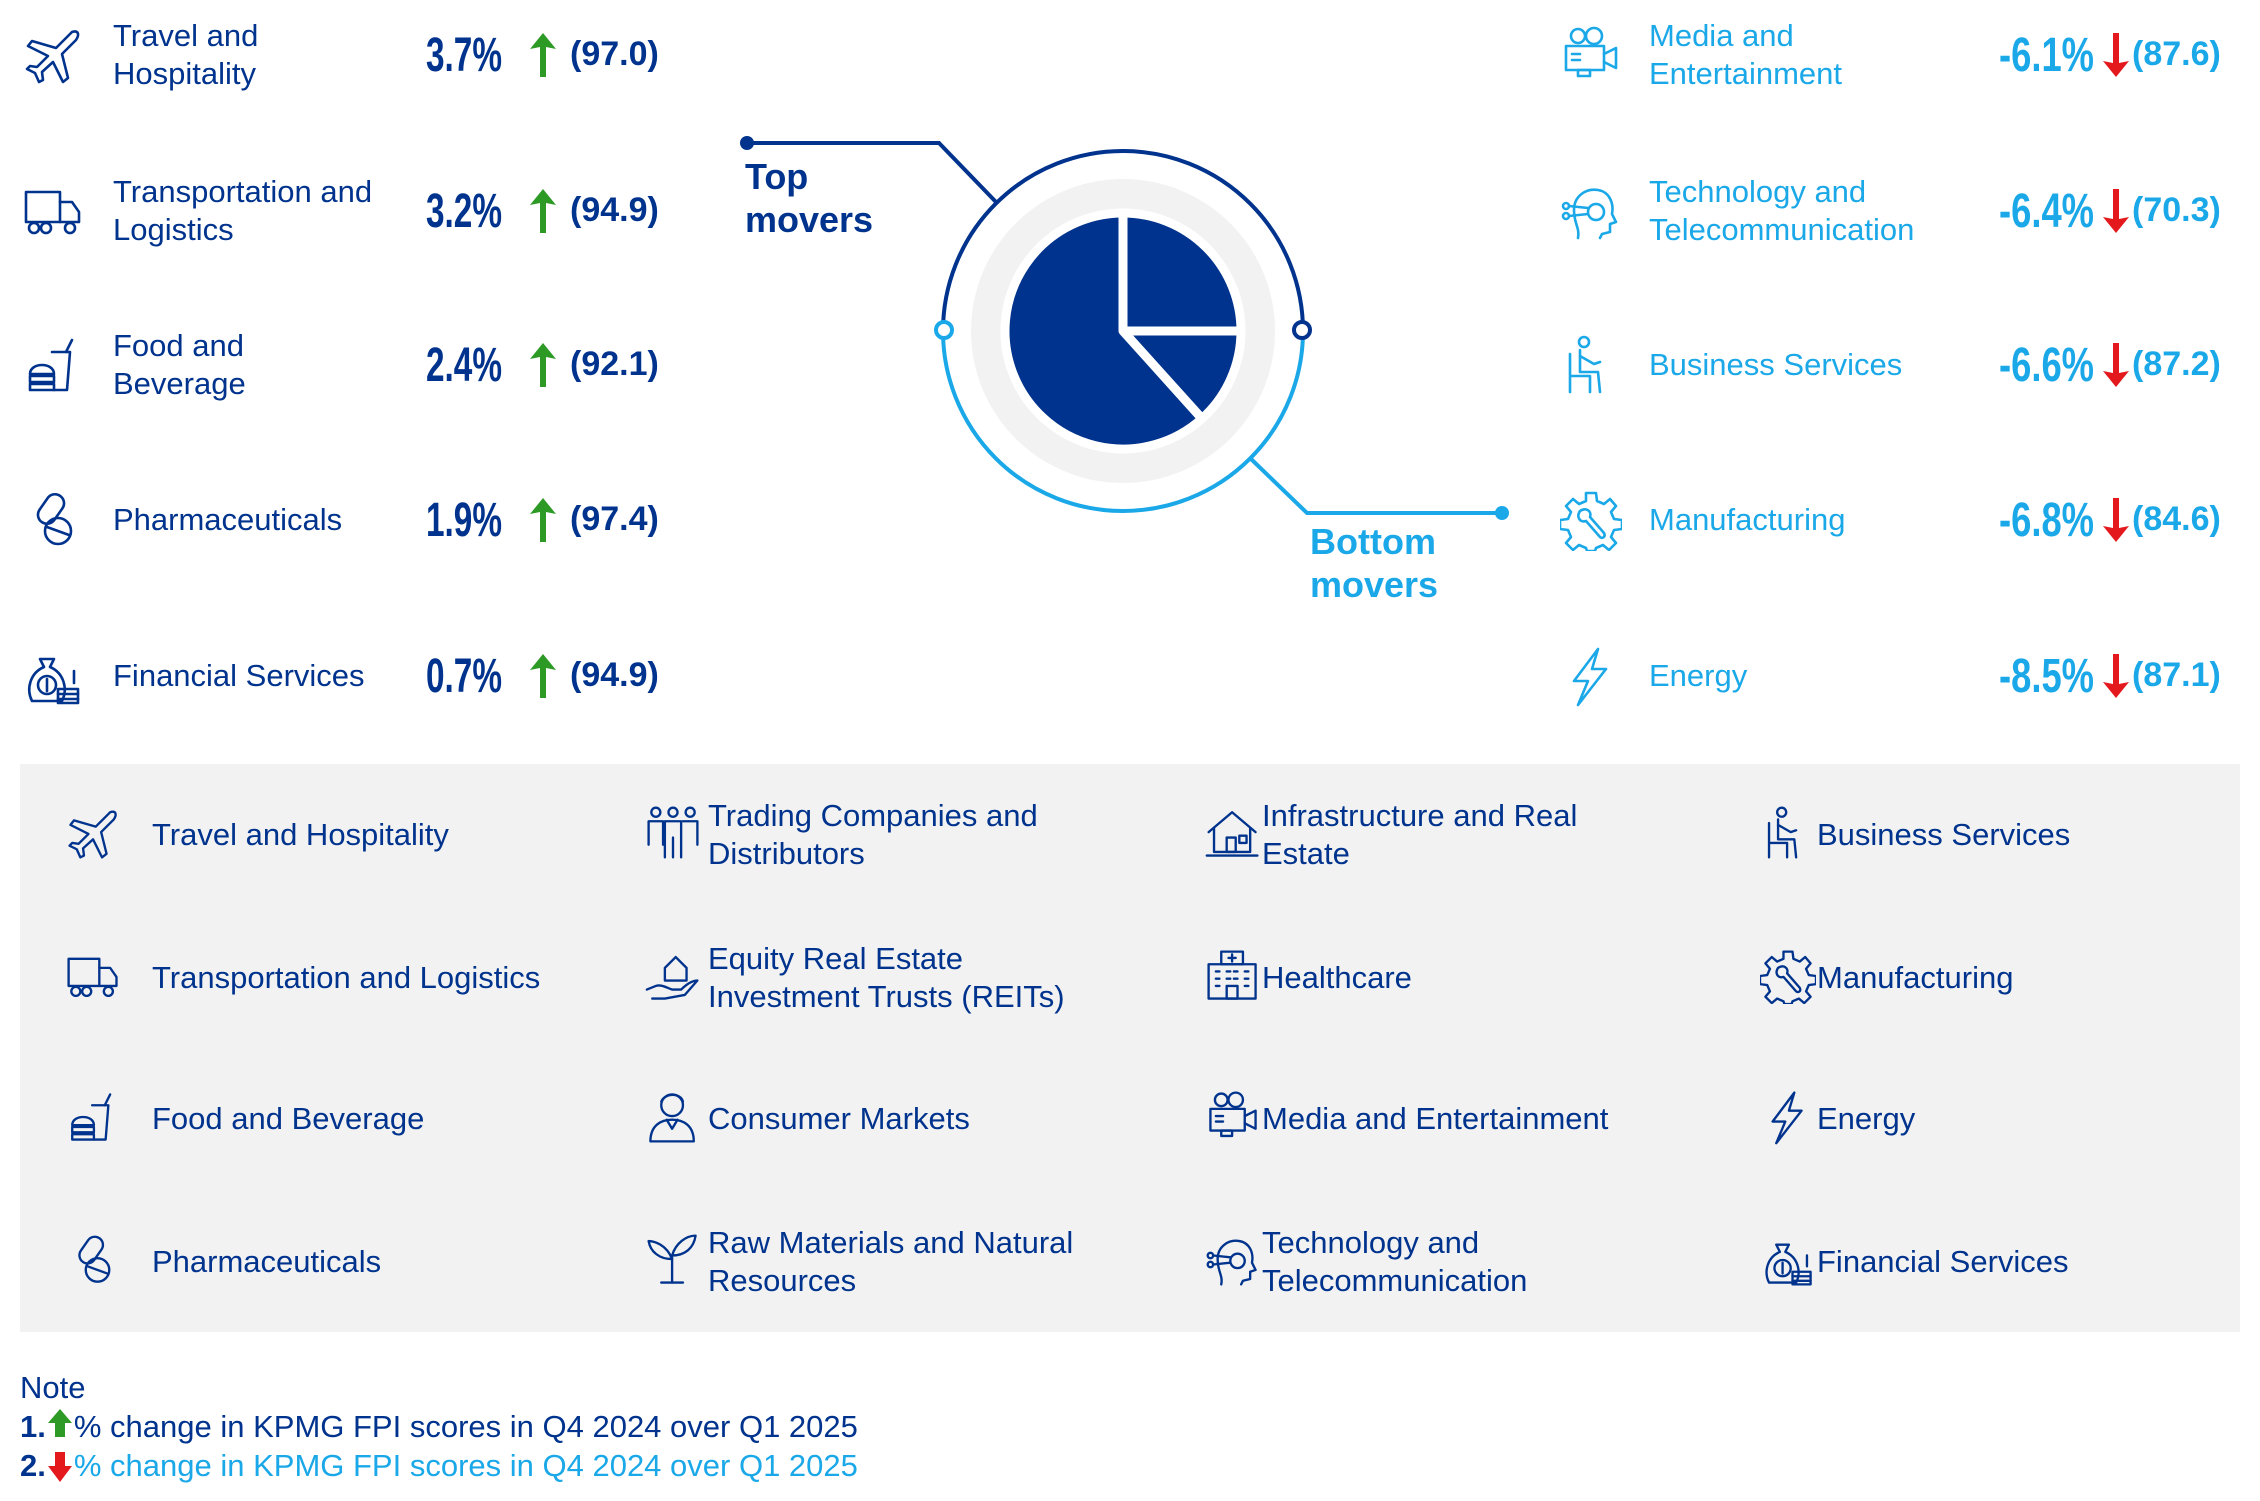 This screenshot has width=2260, height=1501. What do you see at coordinates (673, 1260) in the screenshot?
I see `plant-icon` at bounding box center [673, 1260].